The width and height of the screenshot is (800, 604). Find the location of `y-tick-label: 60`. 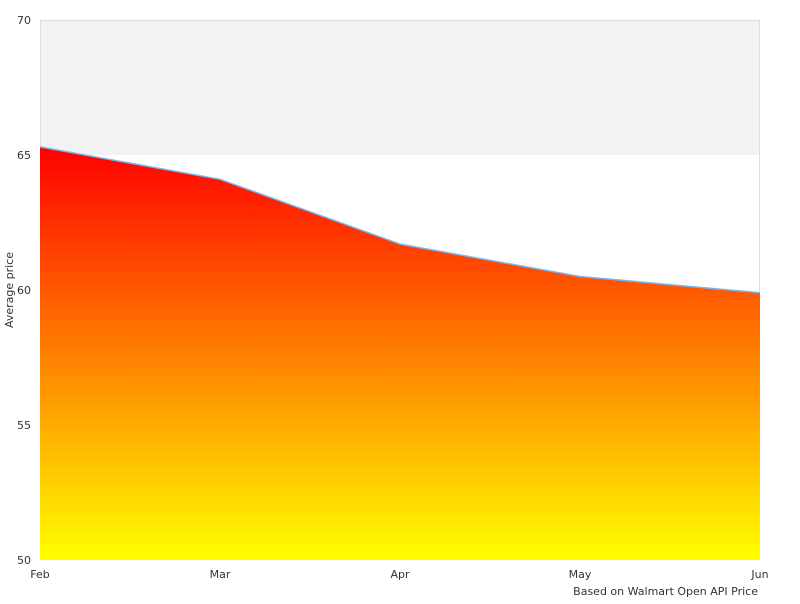

y-tick-label: 60 is located at coordinates (24, 290).